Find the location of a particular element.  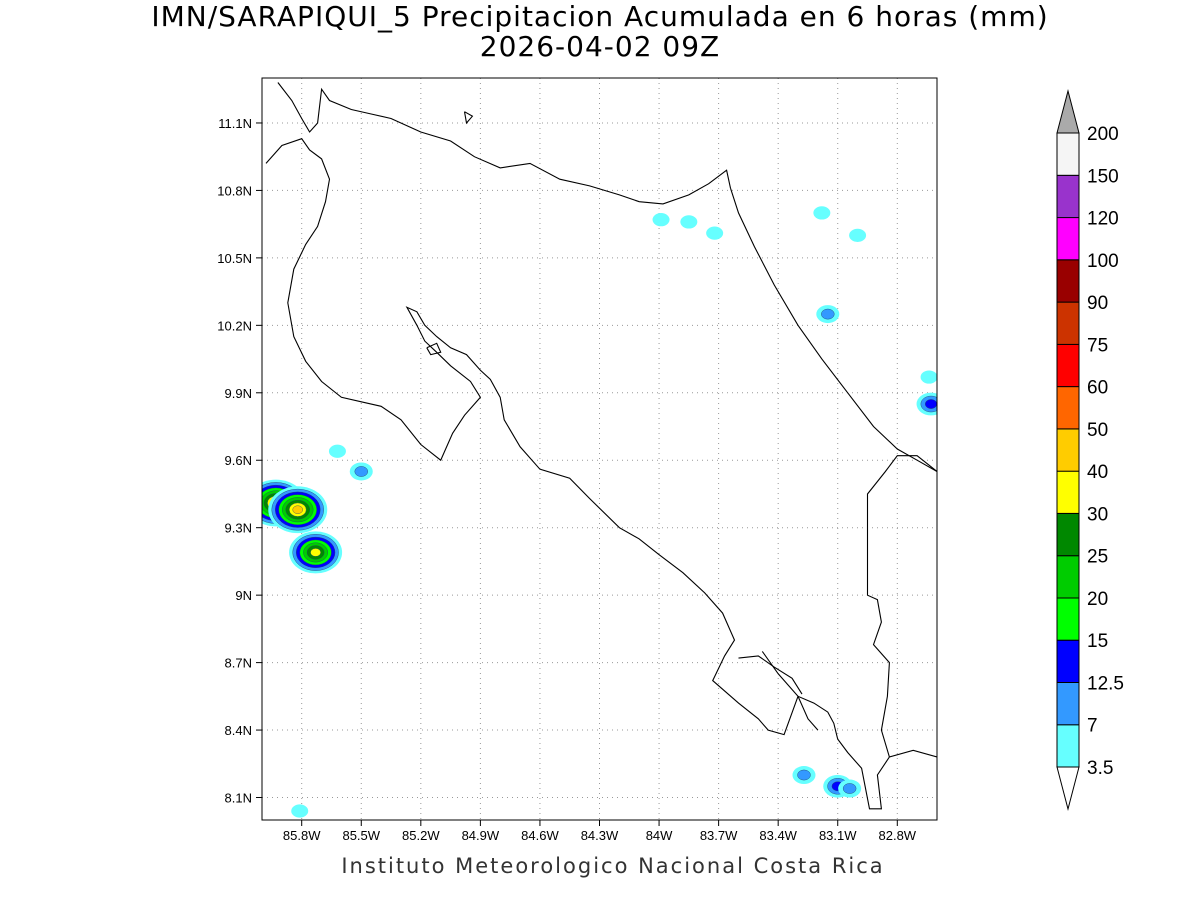

colorbar-over-arrow is located at coordinates (1068, 111).